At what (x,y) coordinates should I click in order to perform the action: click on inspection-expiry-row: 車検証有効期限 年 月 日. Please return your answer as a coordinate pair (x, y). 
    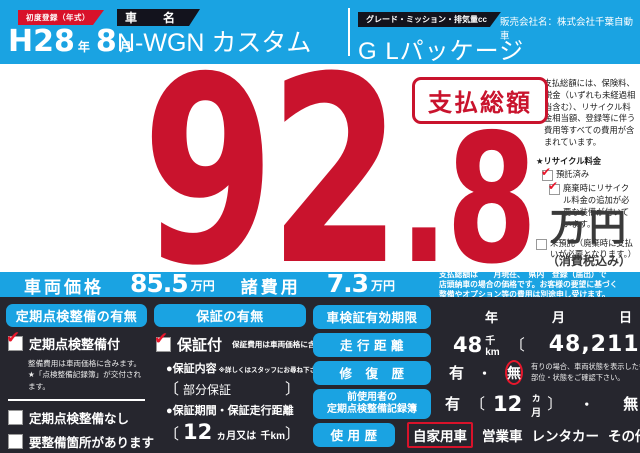
    Looking at the image, I should click on (474, 316).